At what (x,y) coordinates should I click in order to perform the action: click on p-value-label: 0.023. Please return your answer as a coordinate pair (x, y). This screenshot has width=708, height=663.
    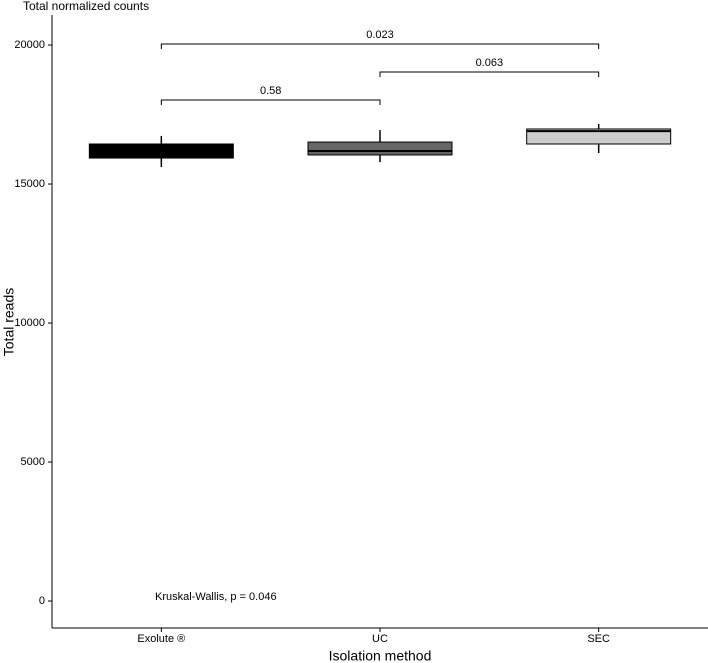
    Looking at the image, I should click on (380, 35).